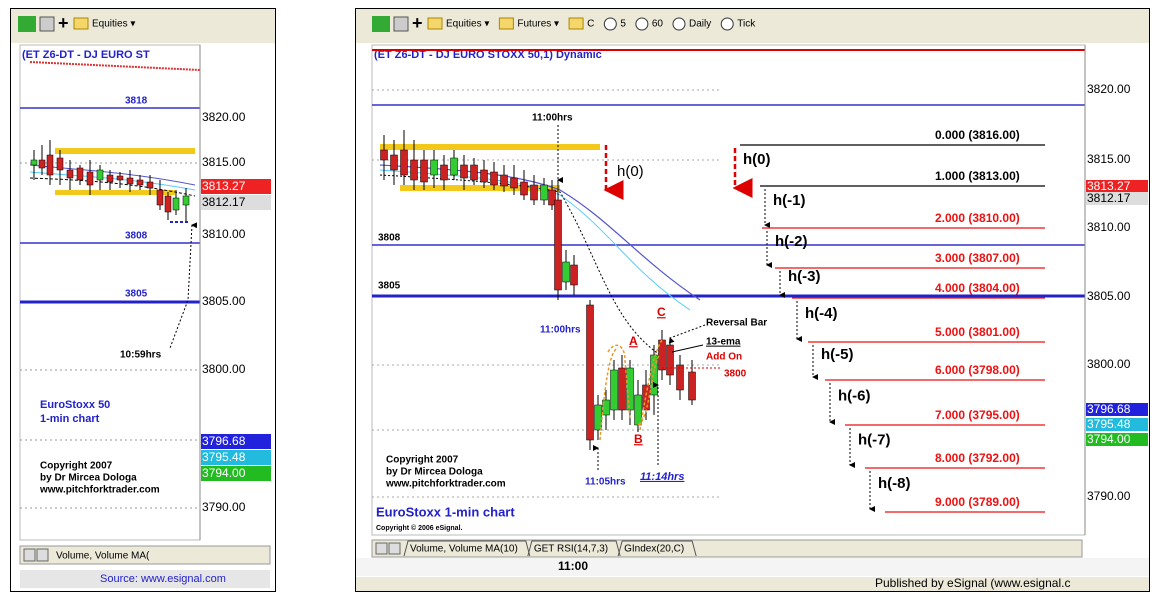 The width and height of the screenshot is (1157, 600). Describe the element at coordinates (977, 502) in the screenshot. I see `fib-label: 9.000 (3789.00)` at that location.